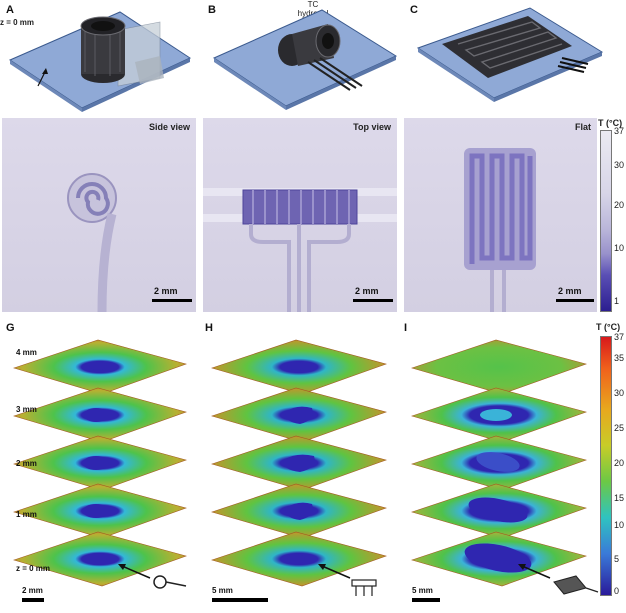  I want to click on tc-label-line1: TC, so click(313, 4).